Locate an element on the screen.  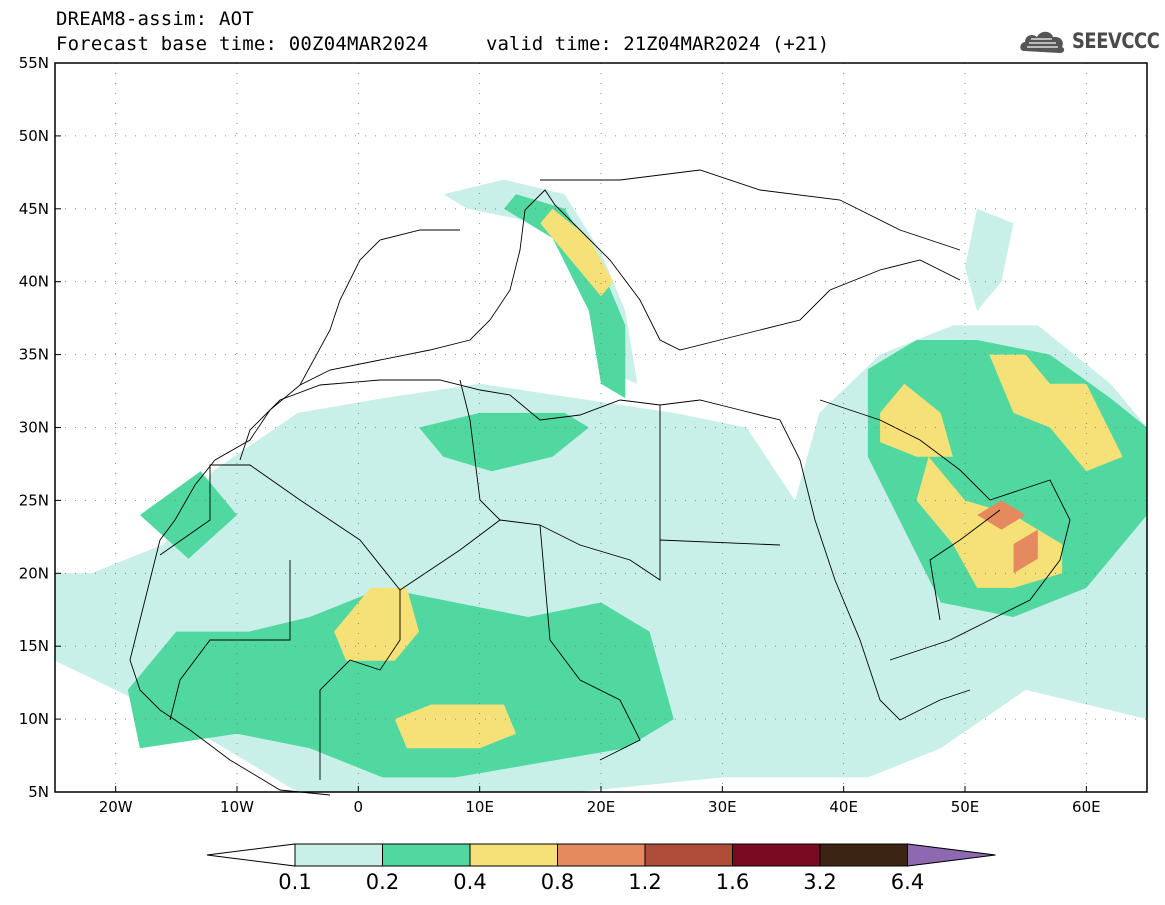
colorbar-label: 1.6 is located at coordinates (732, 882).